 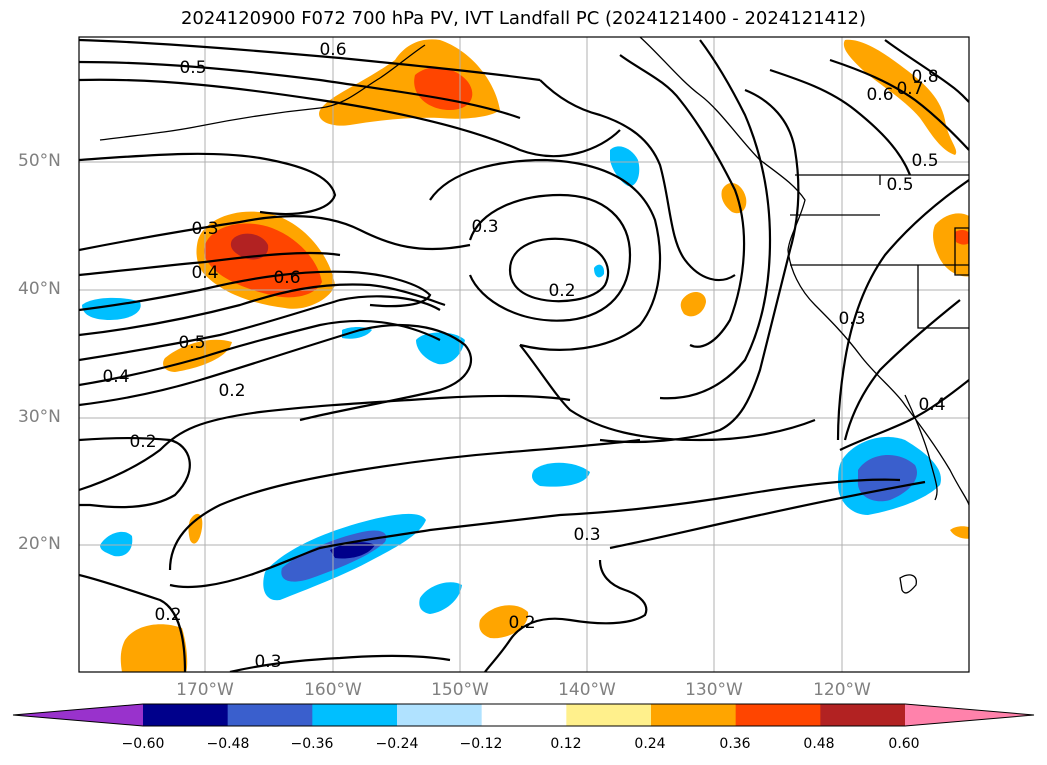 What do you see at coordinates (842, 690) in the screenshot?
I see `lon-label: 120°W` at bounding box center [842, 690].